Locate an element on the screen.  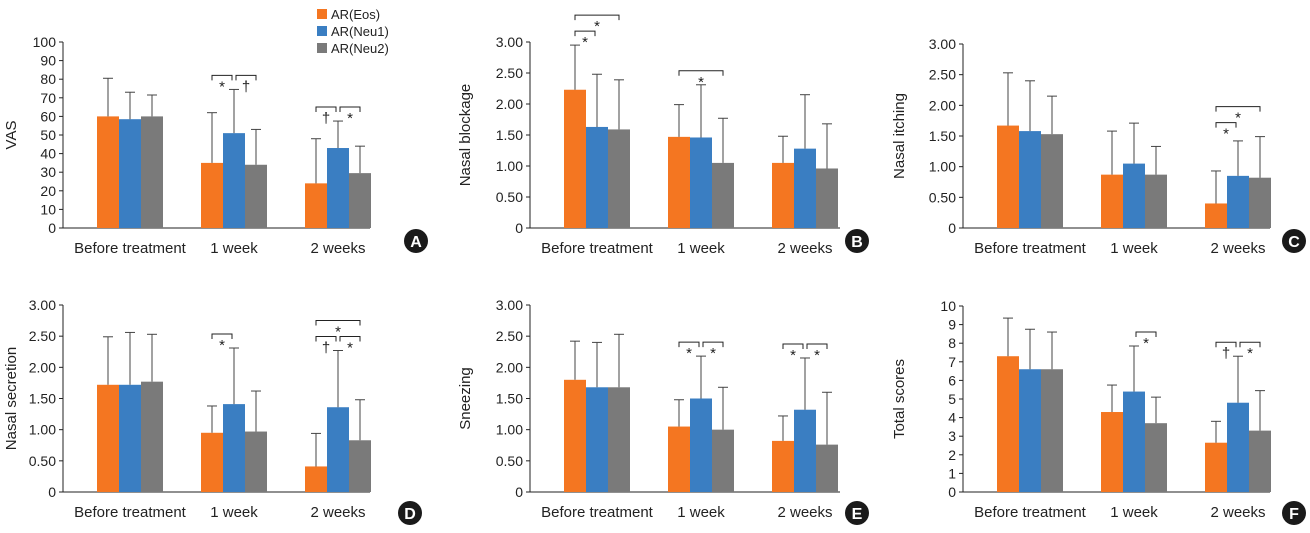
y-axis-label: Nasal itching is located at coordinates (899, 136).